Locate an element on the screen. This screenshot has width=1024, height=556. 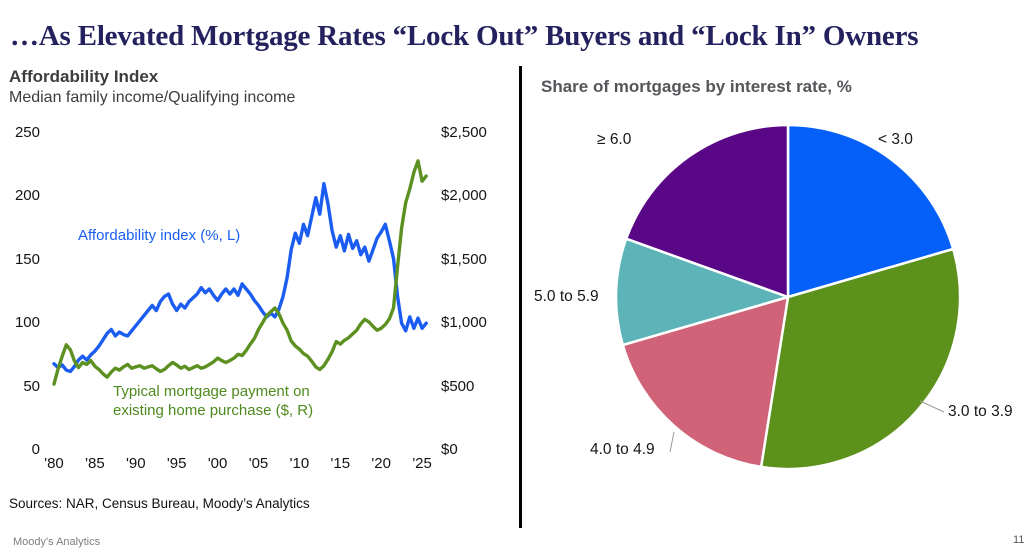
y-right-tick: $2,500 is located at coordinates (464, 132).